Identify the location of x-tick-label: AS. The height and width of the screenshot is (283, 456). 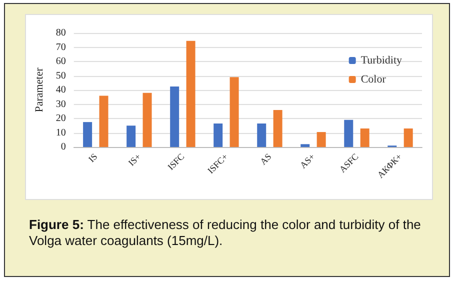
(266, 159).